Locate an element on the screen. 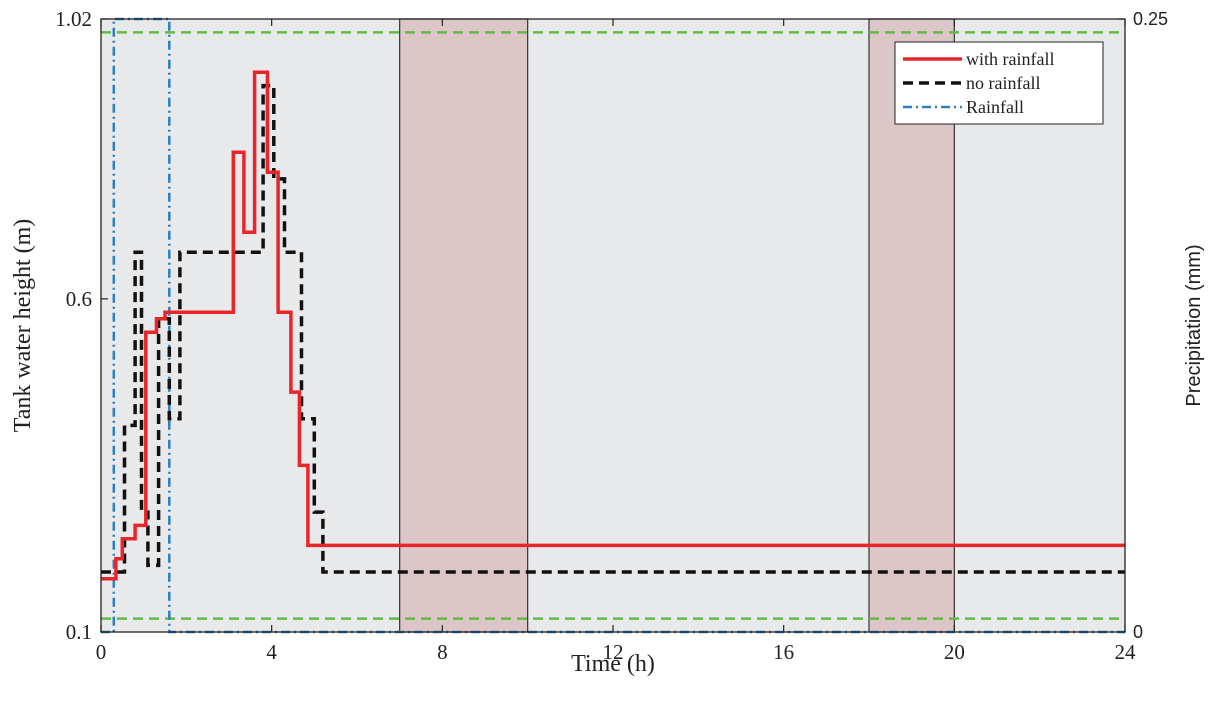 This screenshot has width=1221, height=709. y-tick-label: 0.6 is located at coordinates (79, 299).